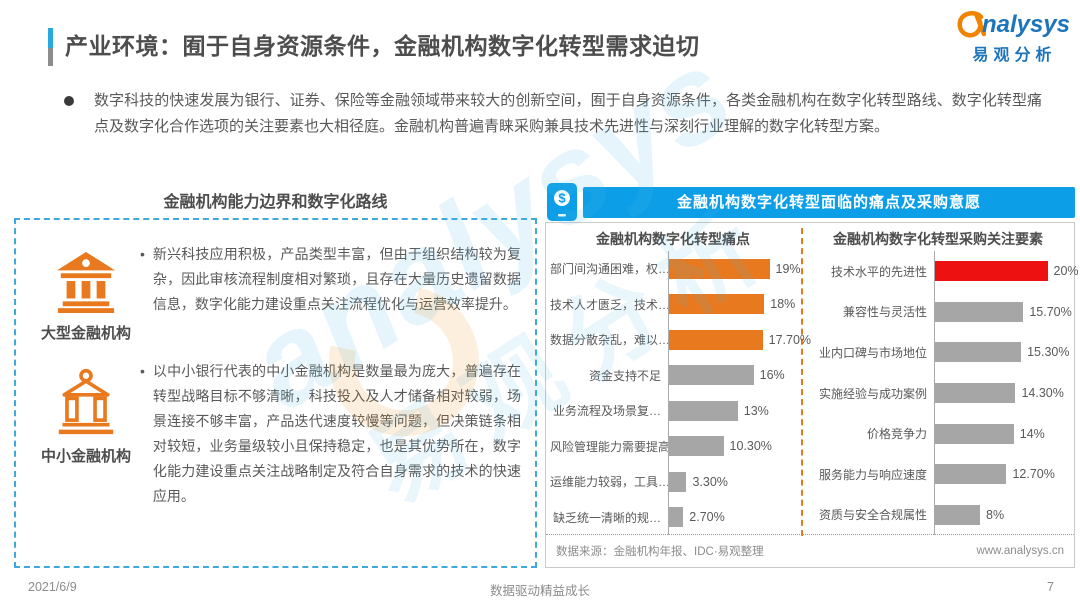  Describe the element at coordinates (1026, 24) in the screenshot. I see `logo-brand-text: nalysys` at that location.